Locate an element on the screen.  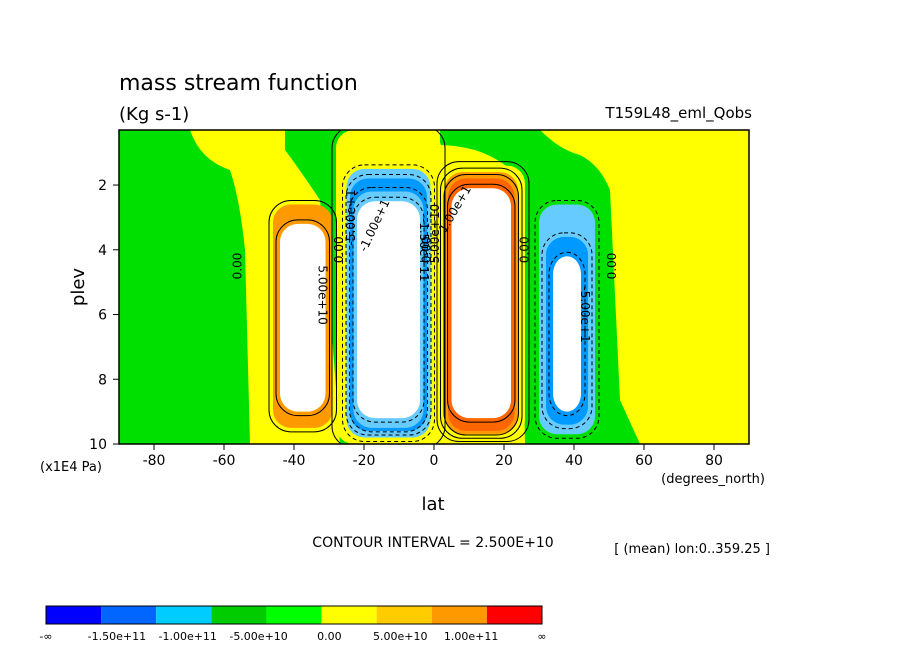
y-tick-label: 10 is located at coordinates (98, 445).